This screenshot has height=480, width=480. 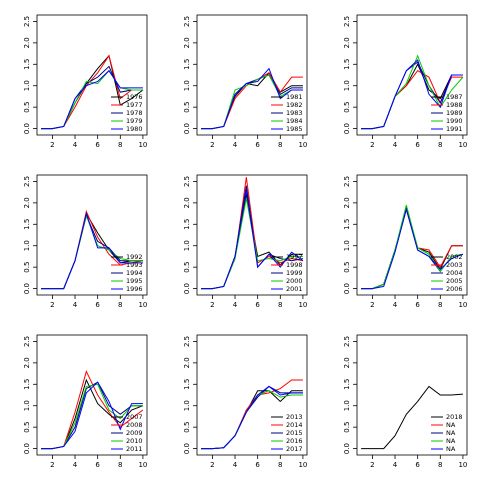 What do you see at coordinates (454, 289) in the screenshot?
I see `legend-label: 2006` at bounding box center [454, 289].